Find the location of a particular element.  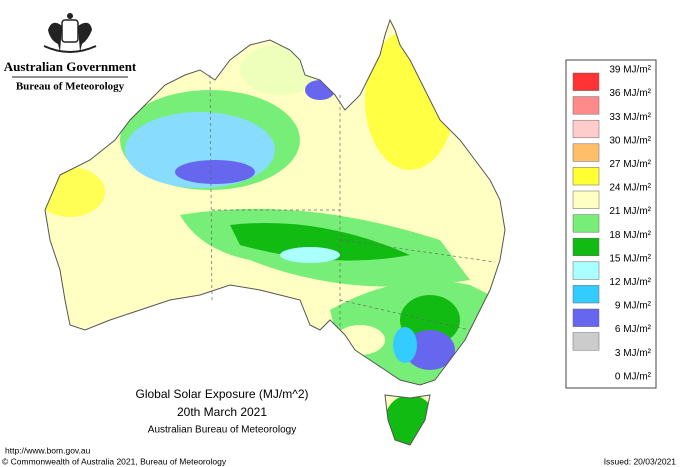

legend-label: 3 MJ/m² is located at coordinates (633, 353).